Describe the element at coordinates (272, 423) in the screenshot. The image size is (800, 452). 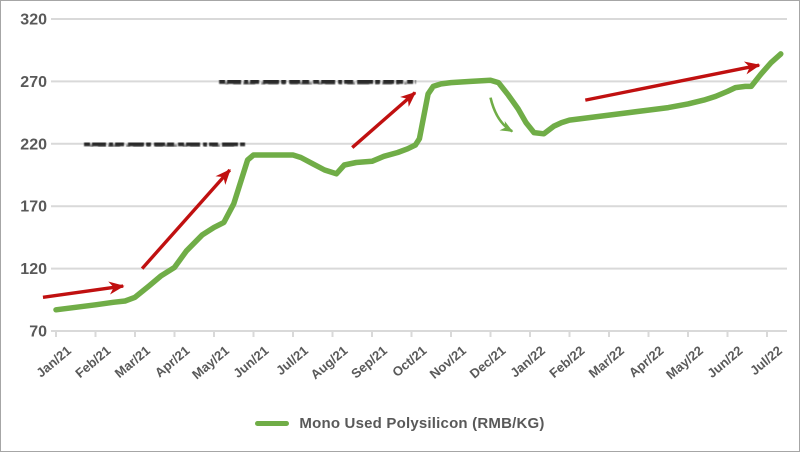
I see `legend-line-swatch` at that location.